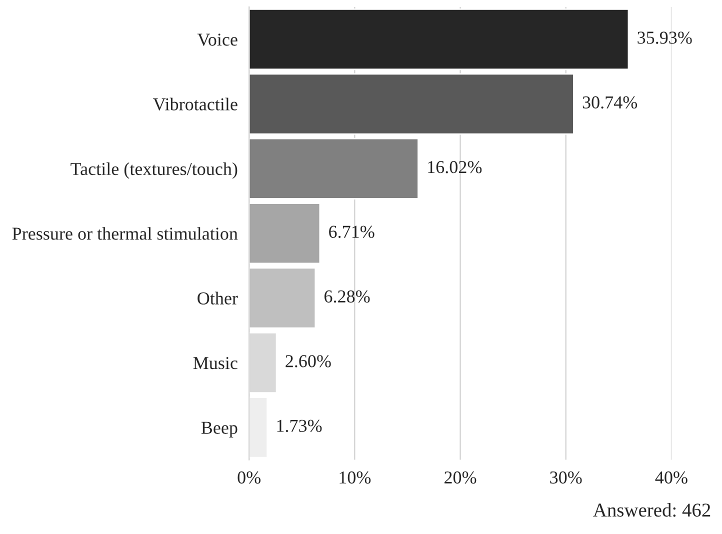 This screenshot has height=534, width=722. What do you see at coordinates (355, 477) in the screenshot?
I see `x-tick-label: 10%` at bounding box center [355, 477].